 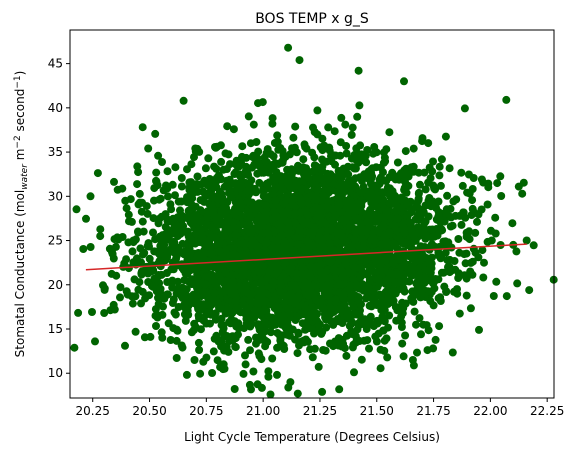 What do you see at coordinates (20, 157) in the screenshot?
I see `y-axis-label-middle: m` at bounding box center [20, 157].